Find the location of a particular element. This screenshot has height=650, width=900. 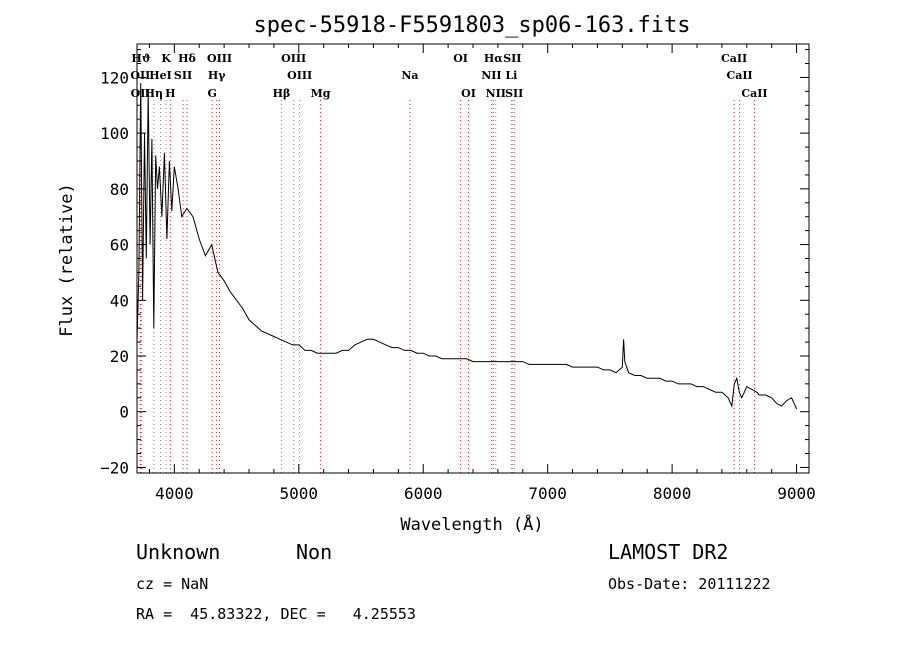

redshift-cz: cz = NaN is located at coordinates (172, 584).